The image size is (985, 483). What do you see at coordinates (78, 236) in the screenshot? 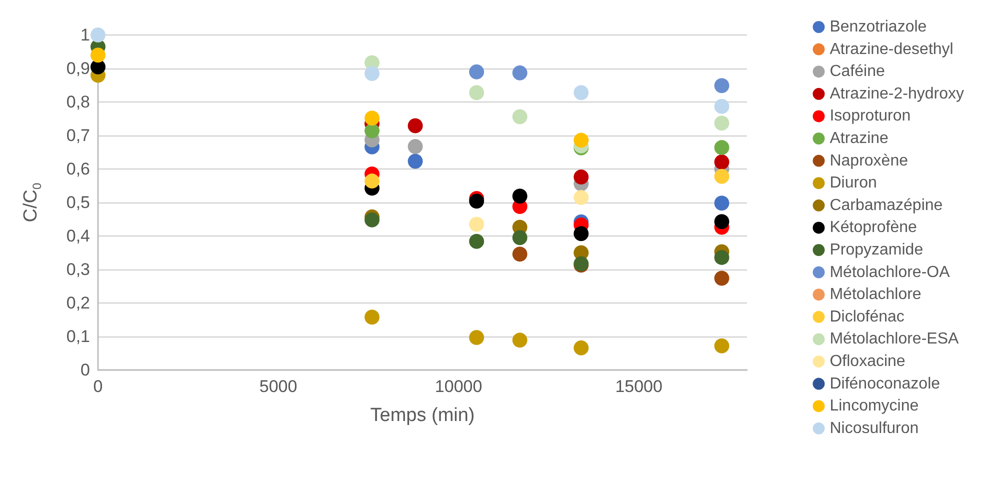
I see `y-tick-label: 0,4` at bounding box center [78, 236].